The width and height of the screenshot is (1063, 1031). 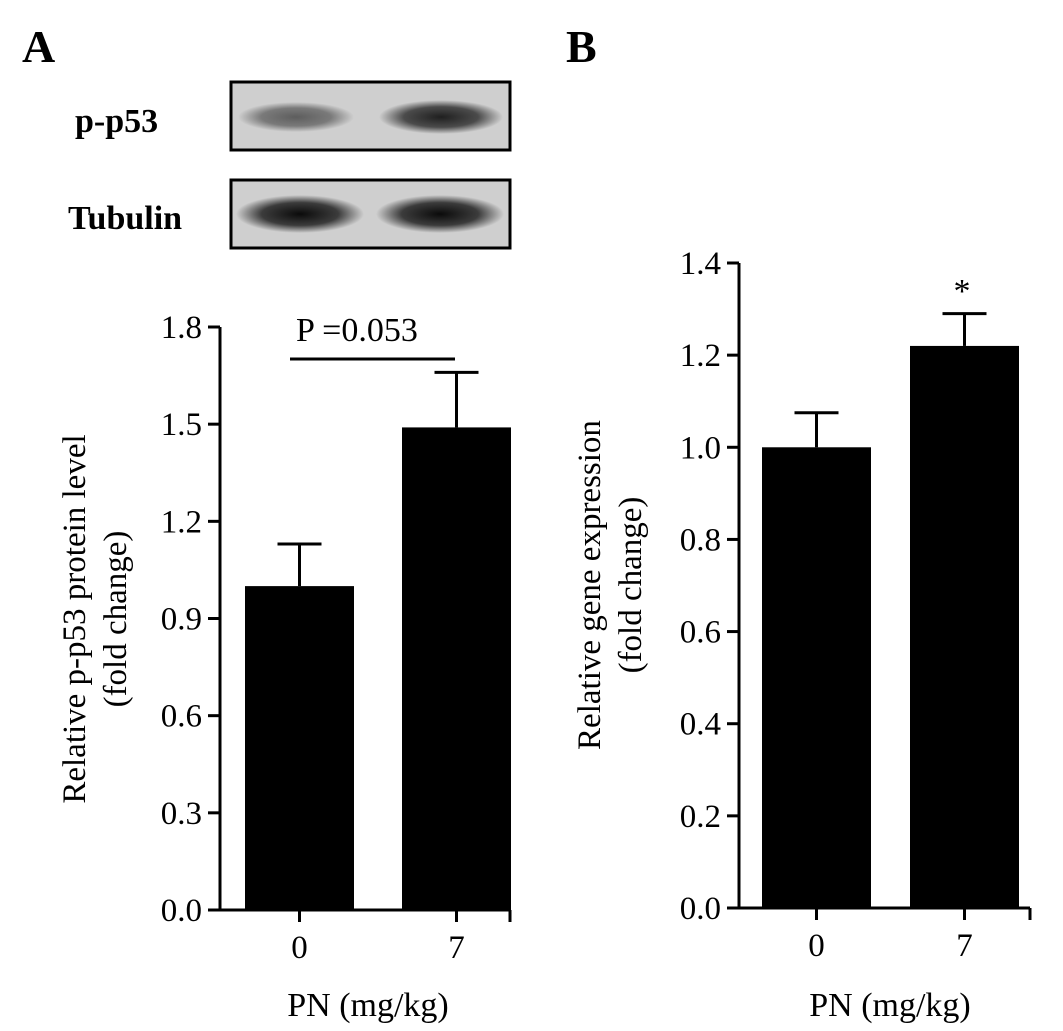 I want to click on y-tick-label: 0.4, so click(x=700, y=725).